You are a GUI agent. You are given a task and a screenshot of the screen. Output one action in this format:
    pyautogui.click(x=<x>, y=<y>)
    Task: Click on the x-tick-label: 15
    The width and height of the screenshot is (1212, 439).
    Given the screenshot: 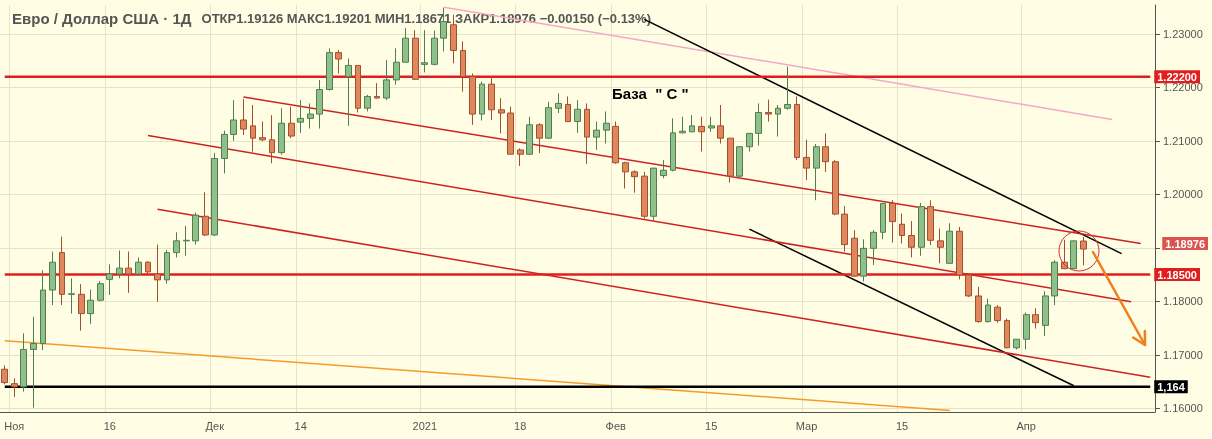 What is the action you would take?
    pyautogui.click(x=902, y=425)
    